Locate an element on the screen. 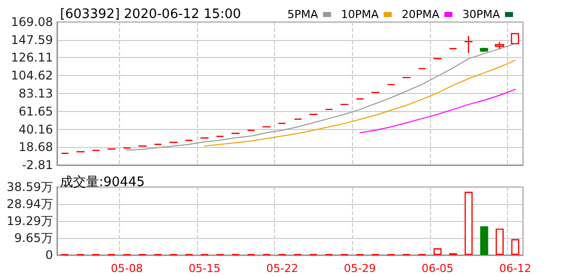 The height and width of the screenshot is (276, 578). legend-label: 10PMA is located at coordinates (360, 14).